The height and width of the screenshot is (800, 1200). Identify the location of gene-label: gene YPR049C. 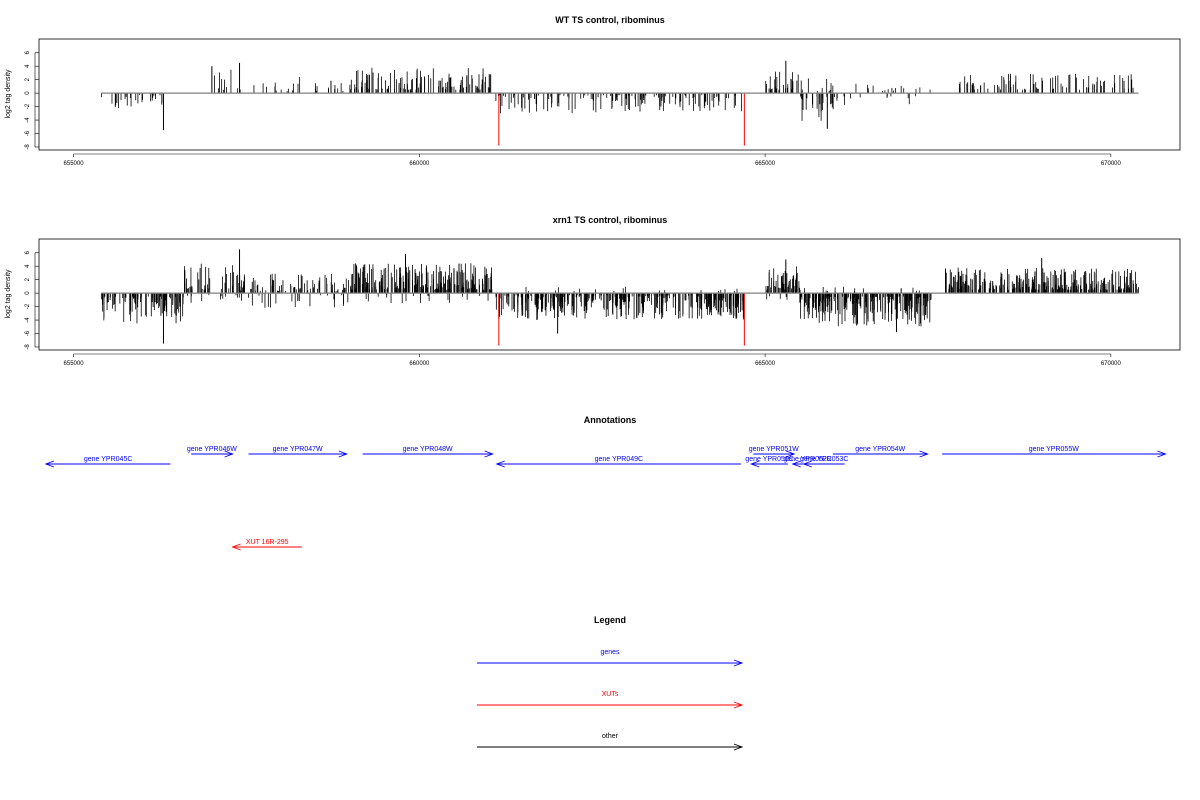
(619, 459).